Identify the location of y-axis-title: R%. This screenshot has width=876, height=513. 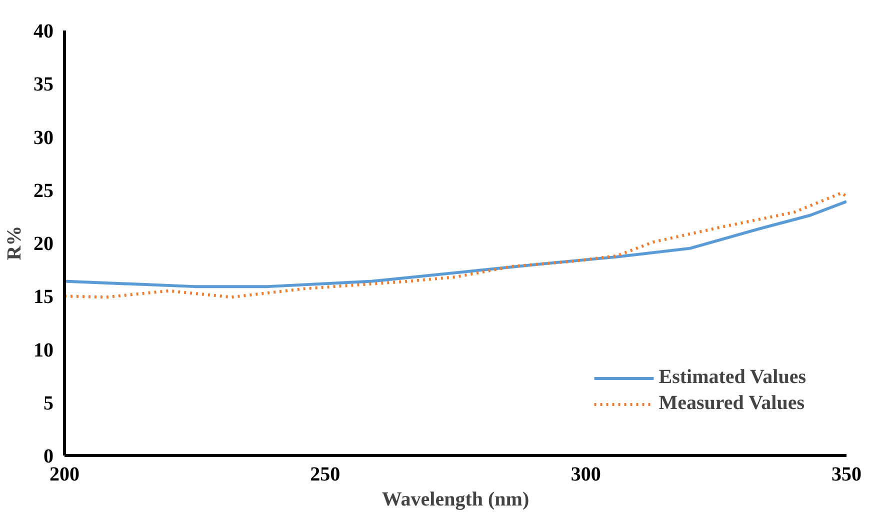
(15, 243).